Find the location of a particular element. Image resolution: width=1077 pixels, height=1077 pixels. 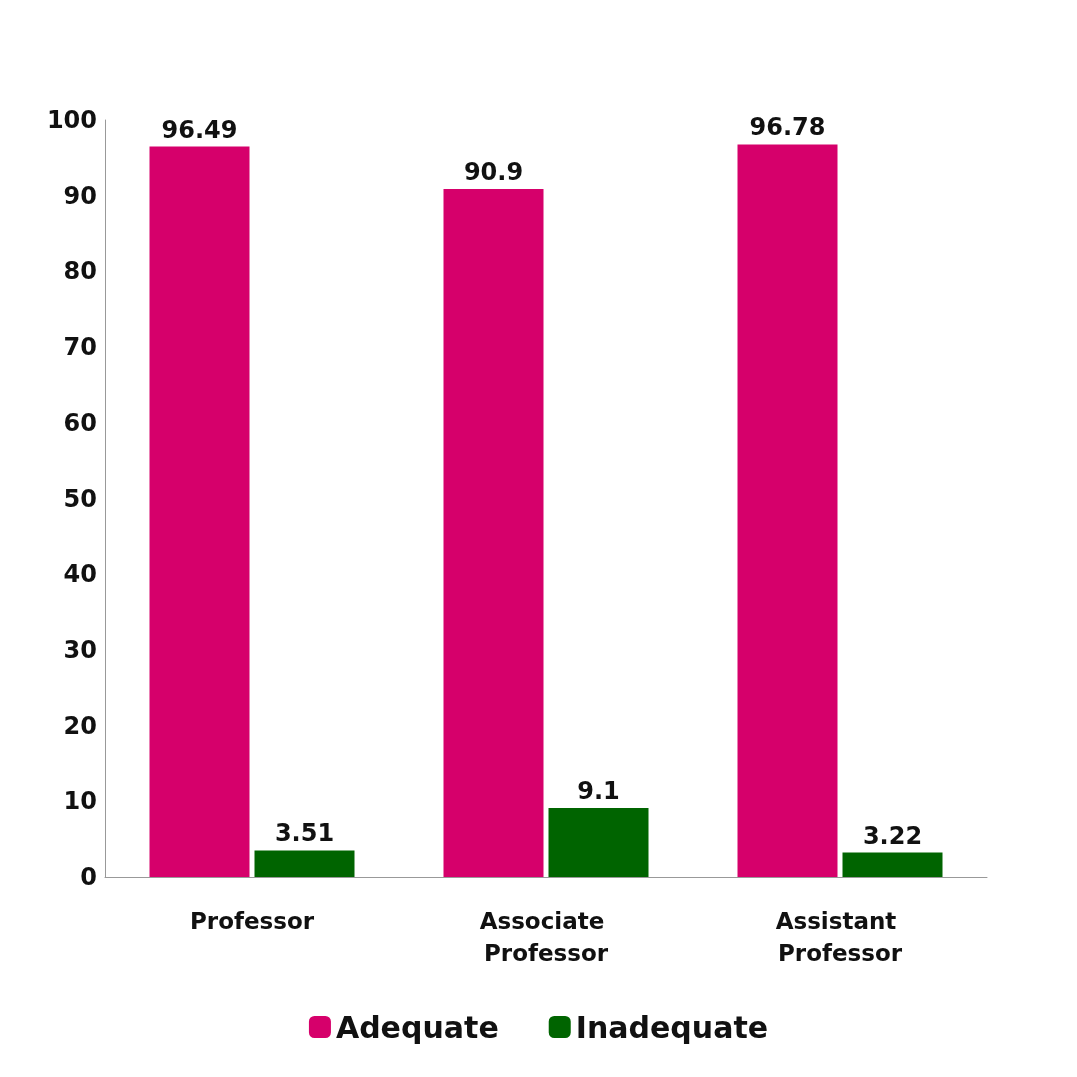

data-label: 9.1 is located at coordinates (598, 791).